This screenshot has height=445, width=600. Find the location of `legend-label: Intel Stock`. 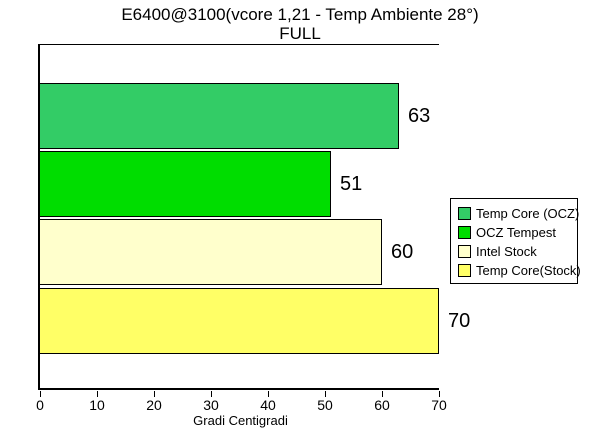

legend-label: Intel Stock is located at coordinates (506, 251).